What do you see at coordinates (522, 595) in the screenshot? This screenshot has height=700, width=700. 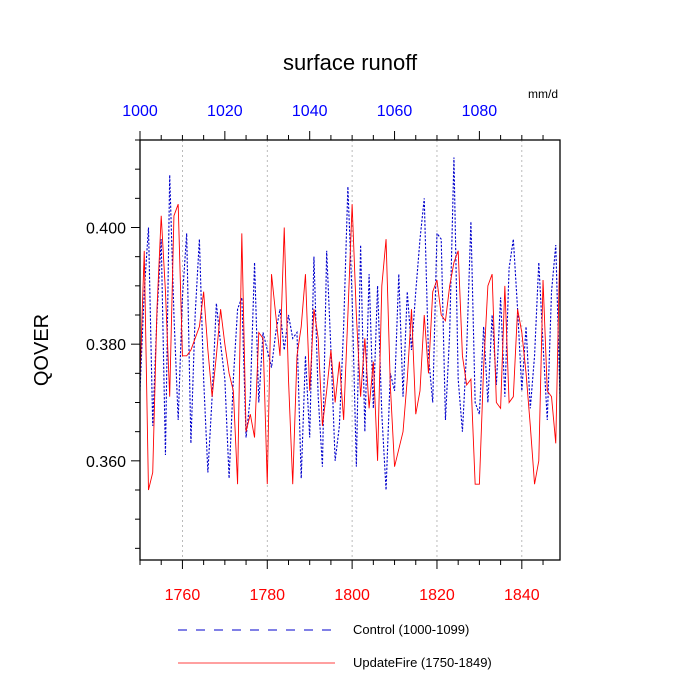 I see `bottom-x-tick-label: 1840` at bounding box center [522, 595].